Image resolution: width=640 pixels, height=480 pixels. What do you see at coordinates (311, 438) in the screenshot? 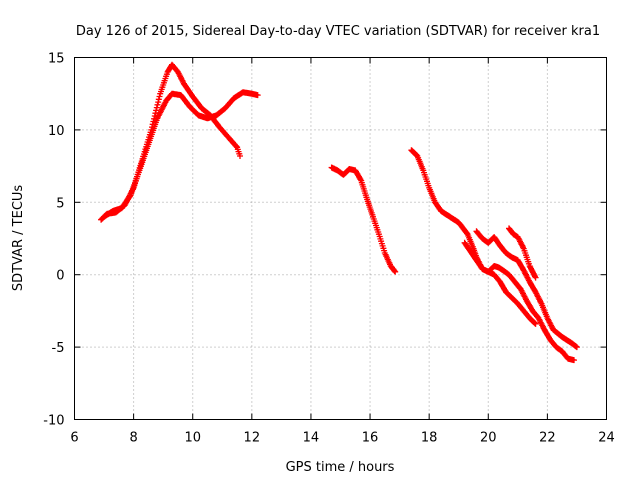
I see `x-tick-label: 14` at bounding box center [311, 438].